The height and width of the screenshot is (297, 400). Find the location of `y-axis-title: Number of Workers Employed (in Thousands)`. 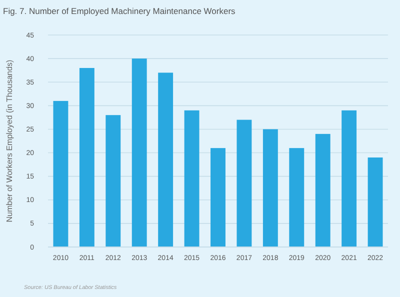

y-axis-title: Number of Workers Employed (in Thousands) is located at coordinates (9, 140).